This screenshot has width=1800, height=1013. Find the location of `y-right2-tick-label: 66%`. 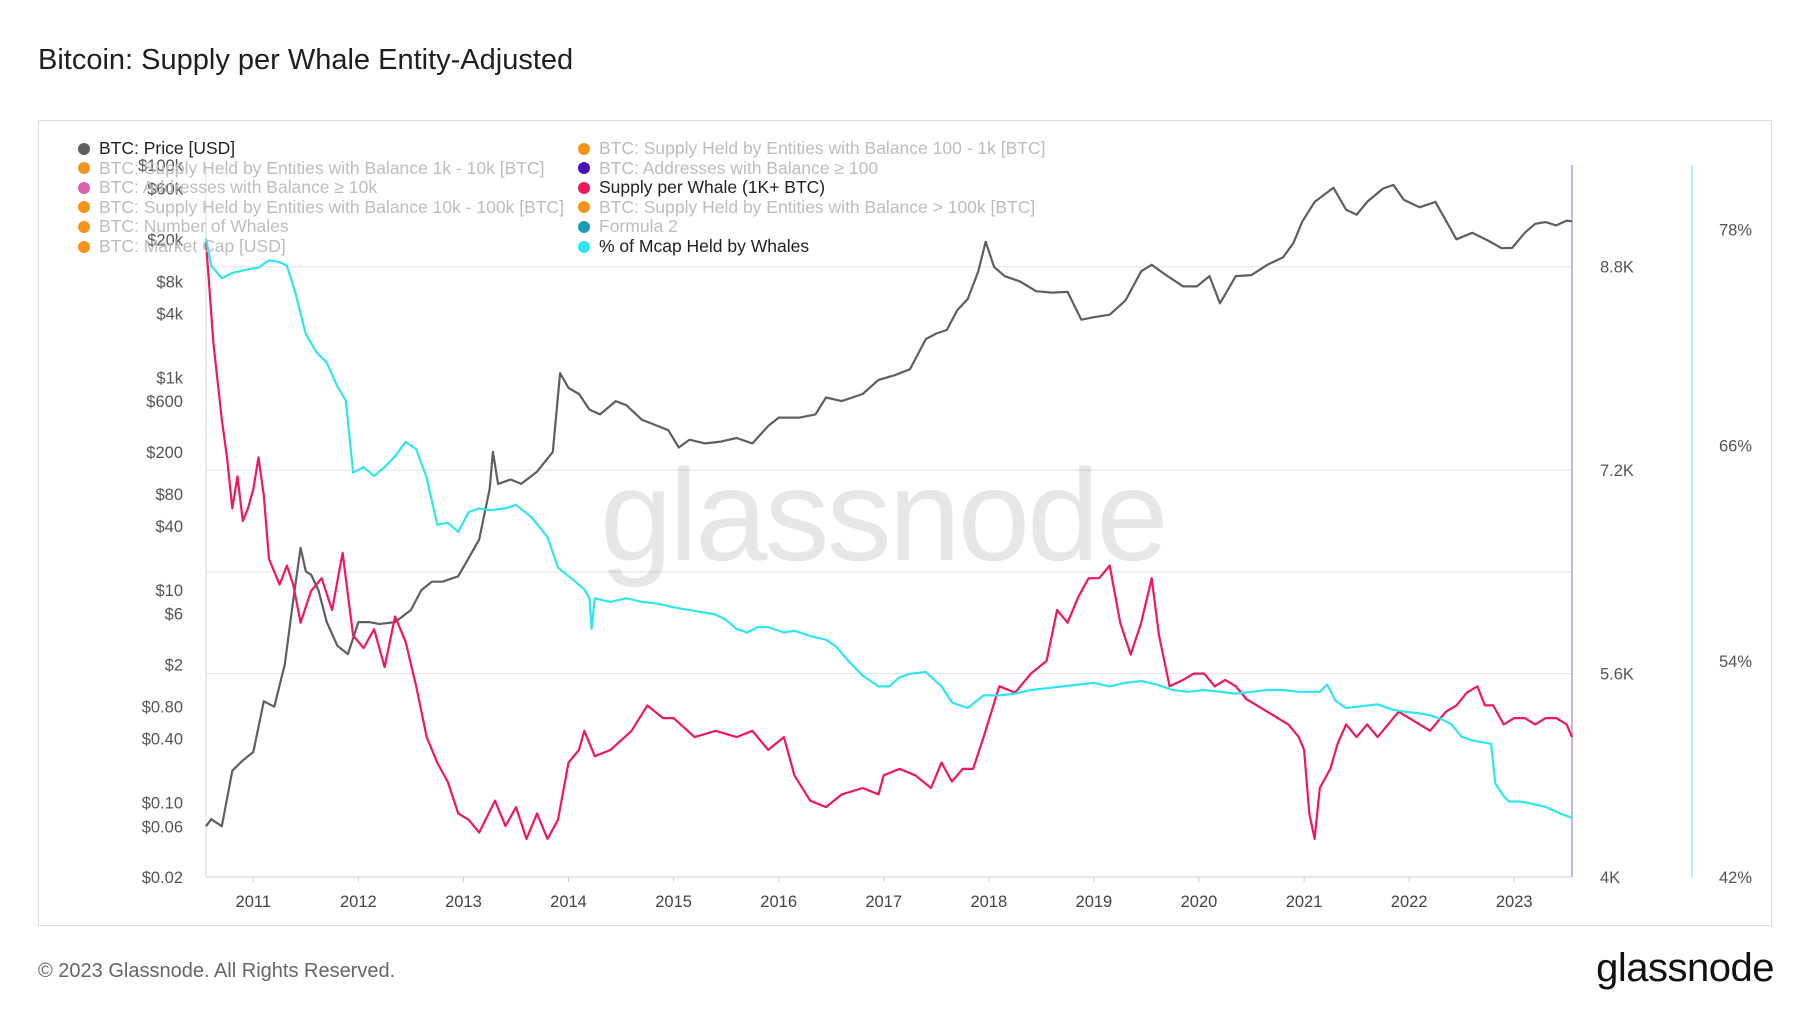

y-right2-tick-label: 66% is located at coordinates (1735, 446).